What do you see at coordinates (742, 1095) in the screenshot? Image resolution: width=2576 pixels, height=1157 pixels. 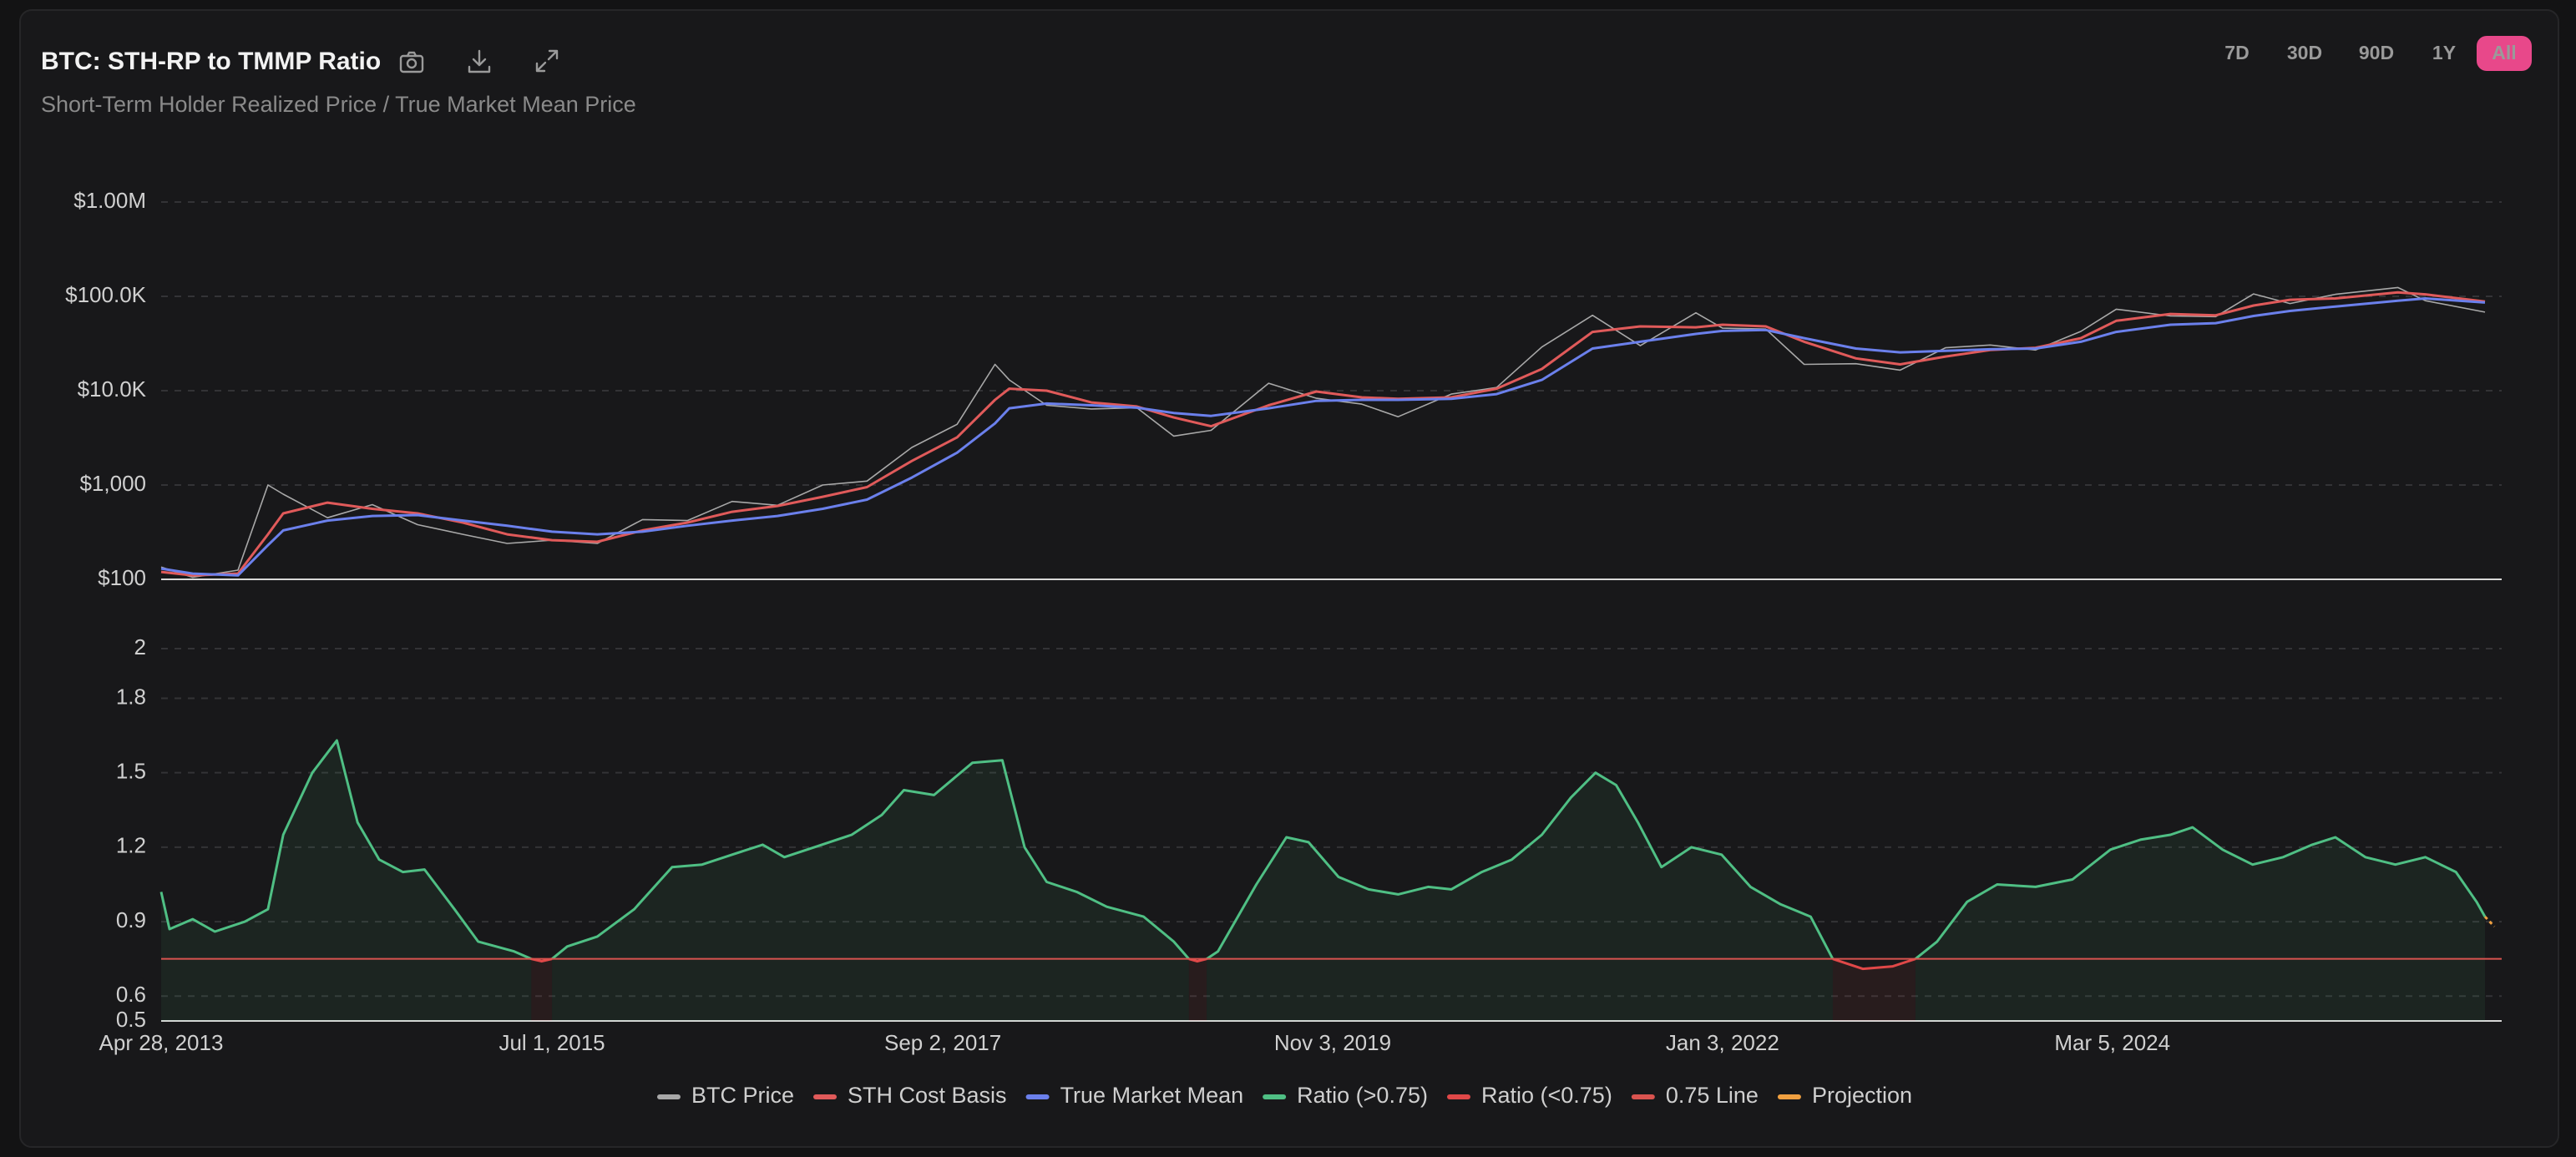 I see `legend-label: BTC Price` at bounding box center [742, 1095].